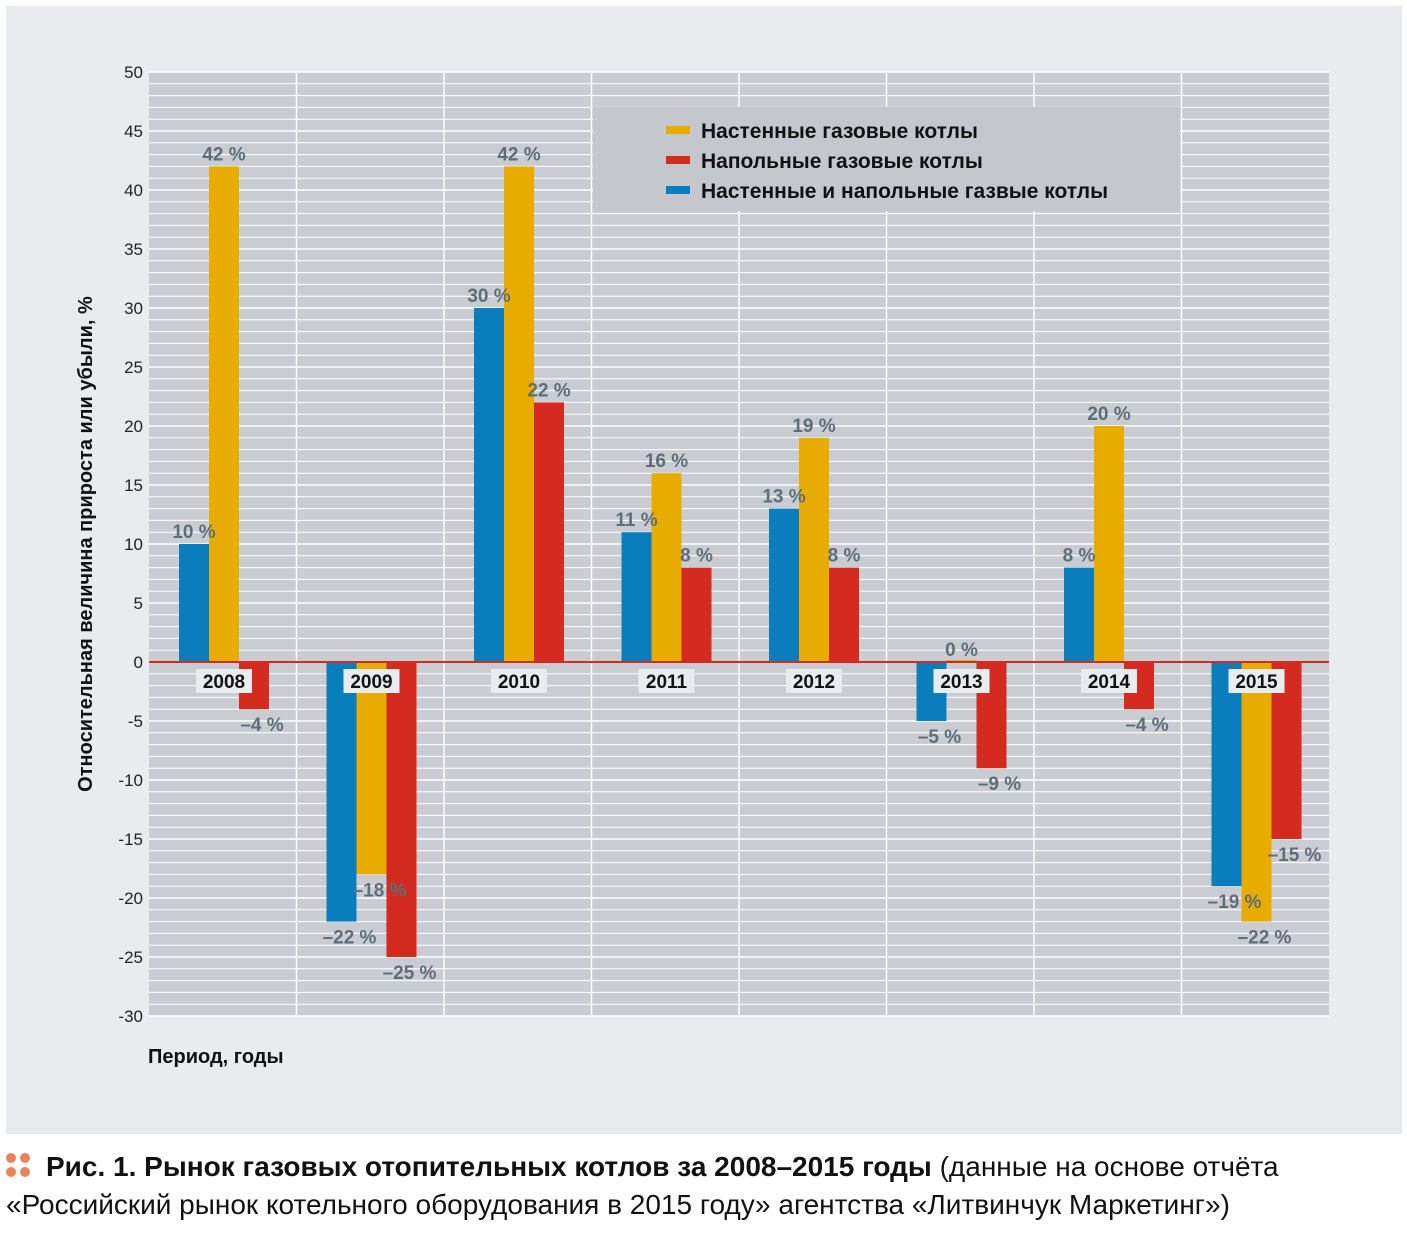 The height and width of the screenshot is (1242, 1407). Describe the element at coordinates (999, 784) in the screenshot. I see `data-label: –9 %` at that location.